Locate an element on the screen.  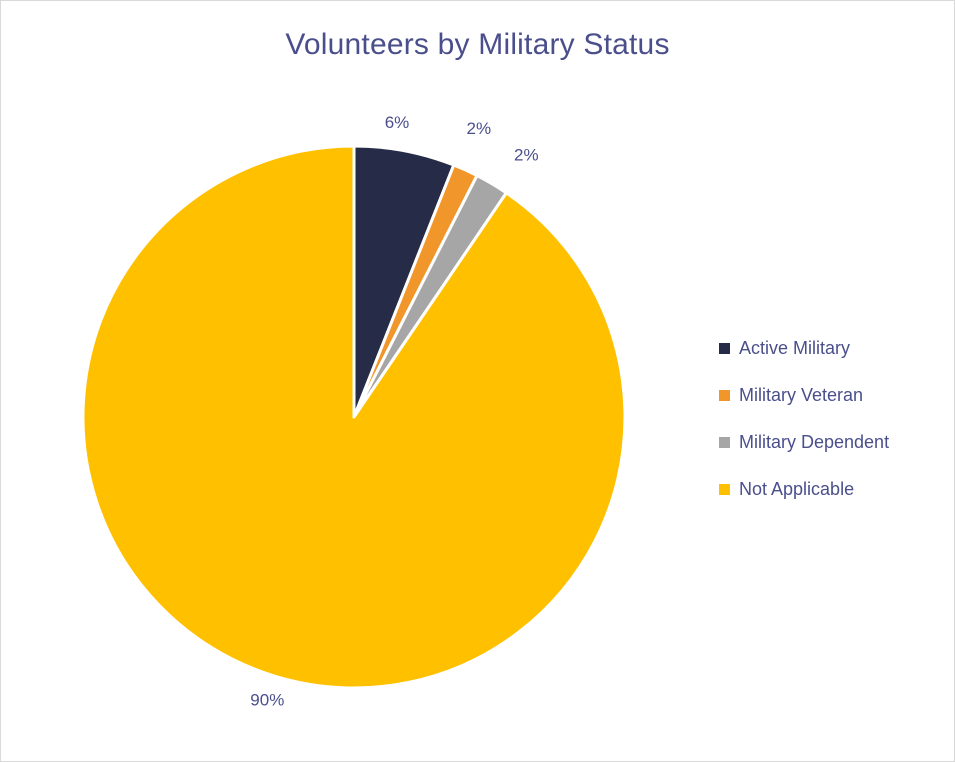
legend-item-military-dependent: Military Dependent is located at coordinates (804, 442).